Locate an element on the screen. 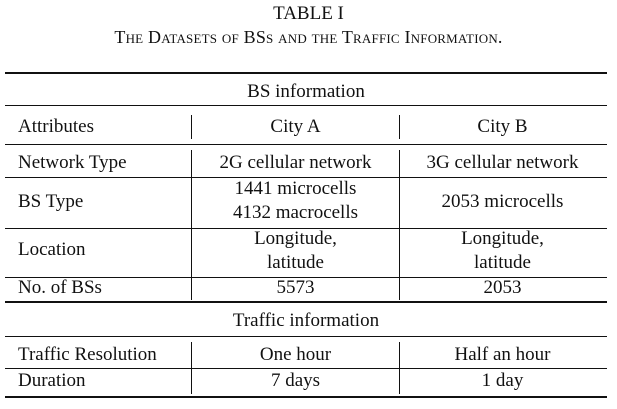 The height and width of the screenshot is (409, 617). bottom-rule is located at coordinates (306, 397).